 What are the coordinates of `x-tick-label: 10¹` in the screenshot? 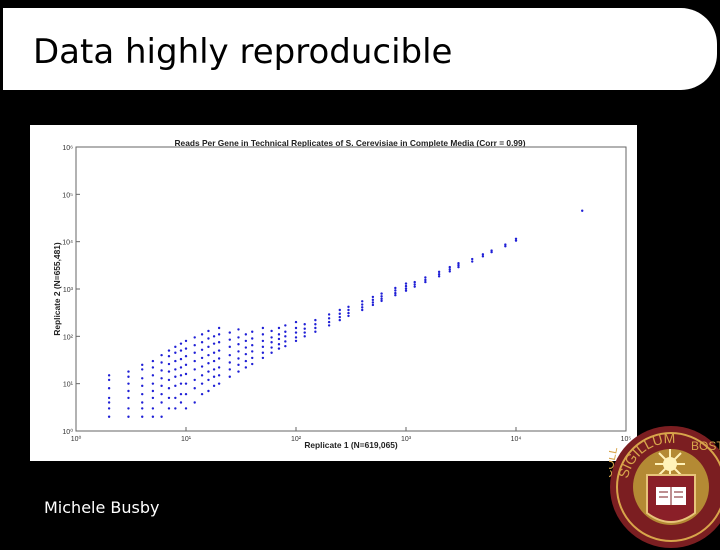 It's located at (186, 439).